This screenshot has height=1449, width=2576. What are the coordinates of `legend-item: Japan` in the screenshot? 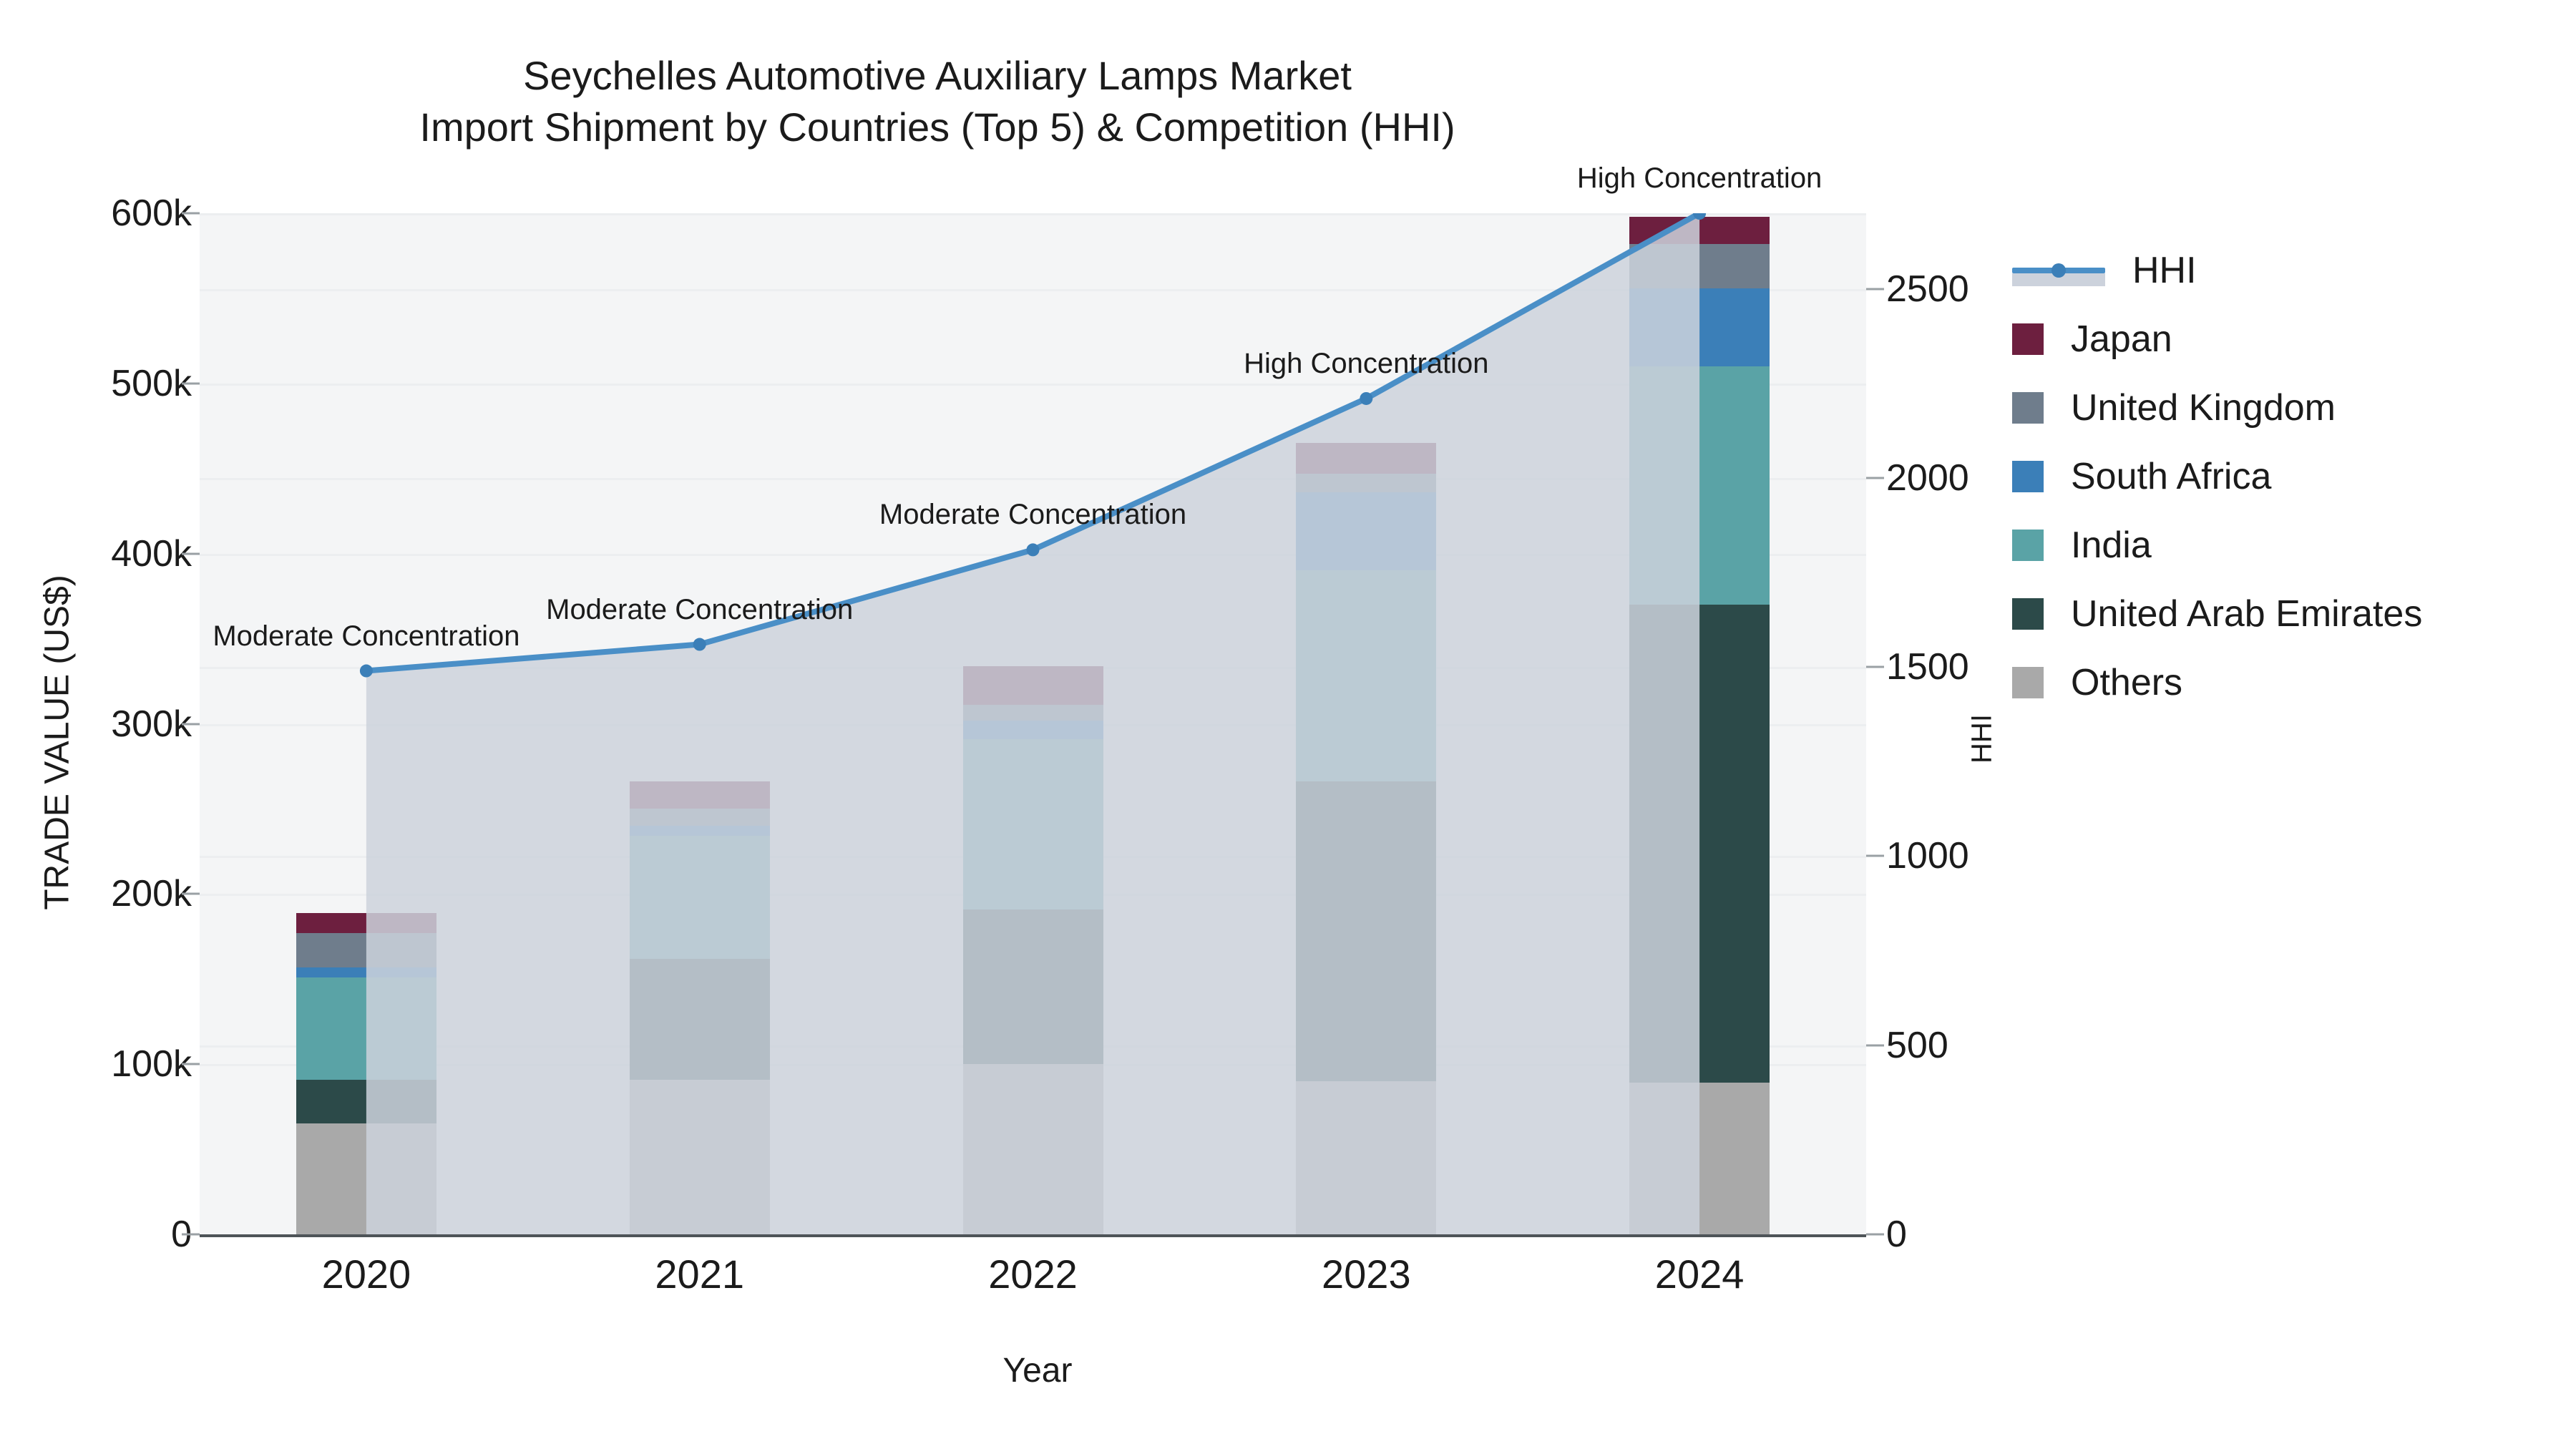 It's located at (2217, 339).